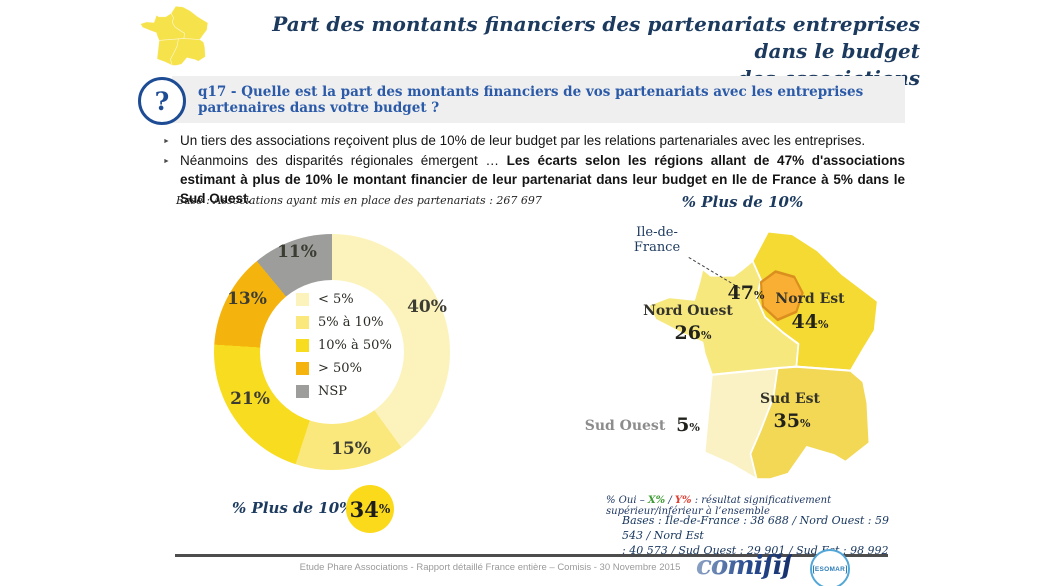 This screenshot has height=586, width=1050. I want to click on region-value-sud-ouest: 5%, so click(688, 425).